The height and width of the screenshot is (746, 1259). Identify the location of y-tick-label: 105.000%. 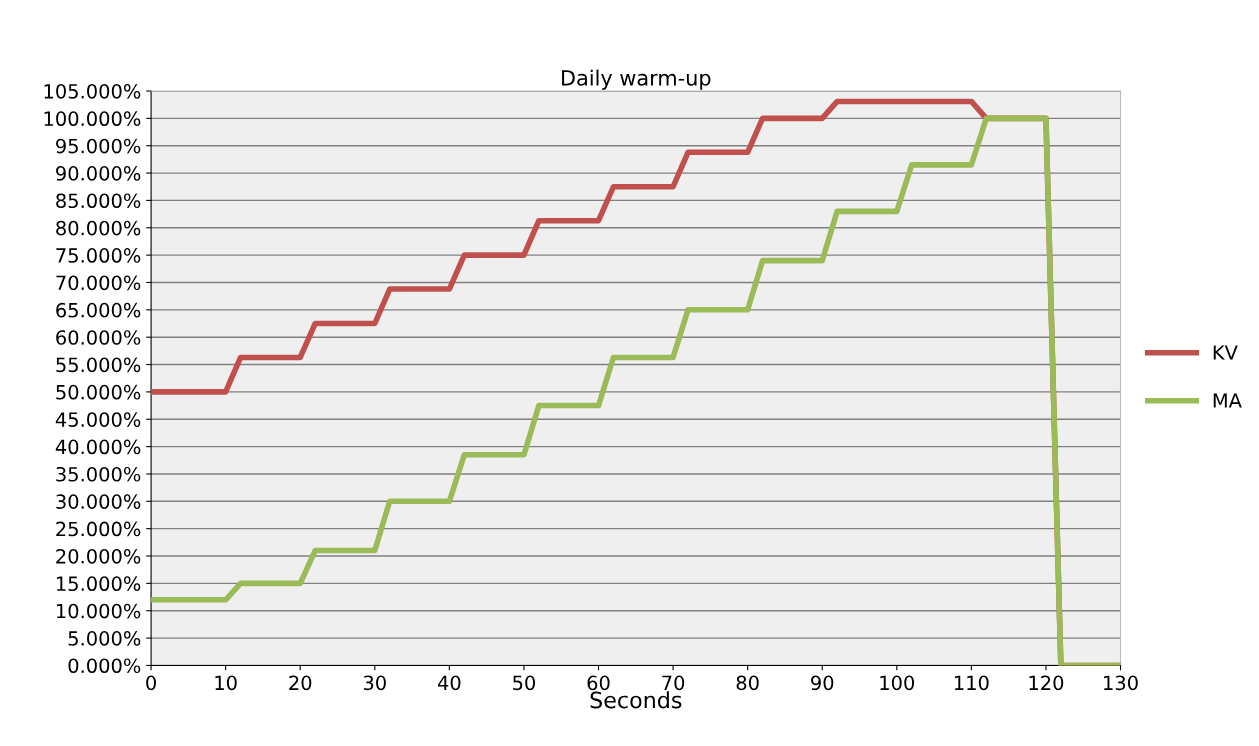
(92, 91).